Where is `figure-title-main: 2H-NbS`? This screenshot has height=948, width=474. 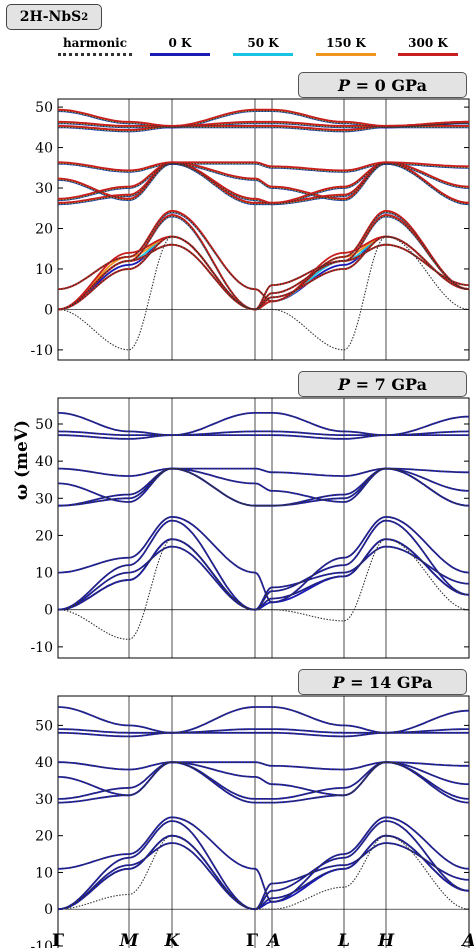 figure-title-main: 2H-NbS is located at coordinates (50, 17).